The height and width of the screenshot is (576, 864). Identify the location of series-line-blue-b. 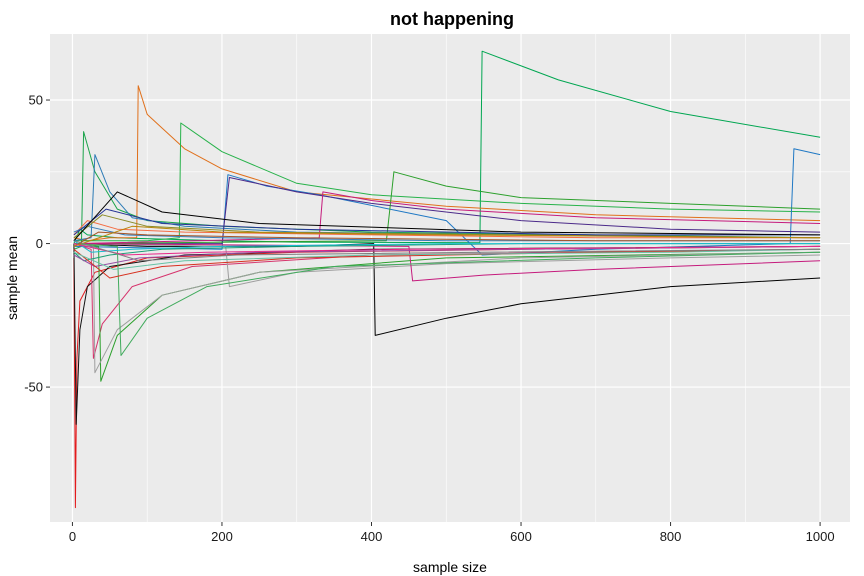
(447, 233).